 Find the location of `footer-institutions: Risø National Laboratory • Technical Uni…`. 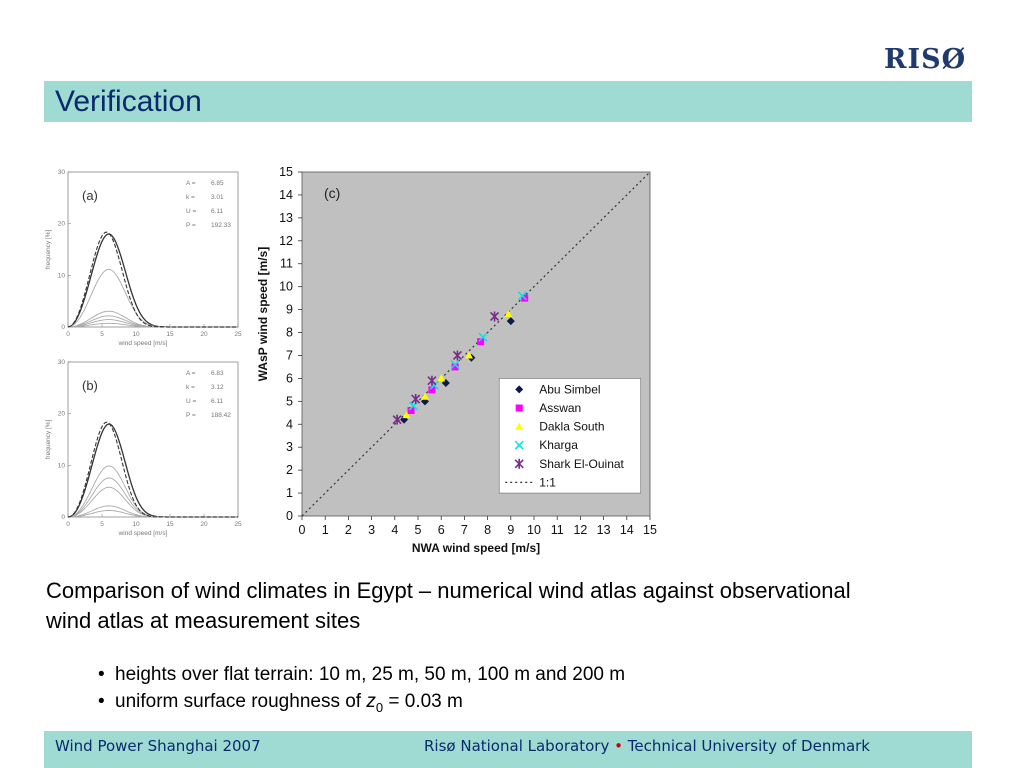

footer-institutions: Risø National Laboratory • Technical Uni… is located at coordinates (647, 746).